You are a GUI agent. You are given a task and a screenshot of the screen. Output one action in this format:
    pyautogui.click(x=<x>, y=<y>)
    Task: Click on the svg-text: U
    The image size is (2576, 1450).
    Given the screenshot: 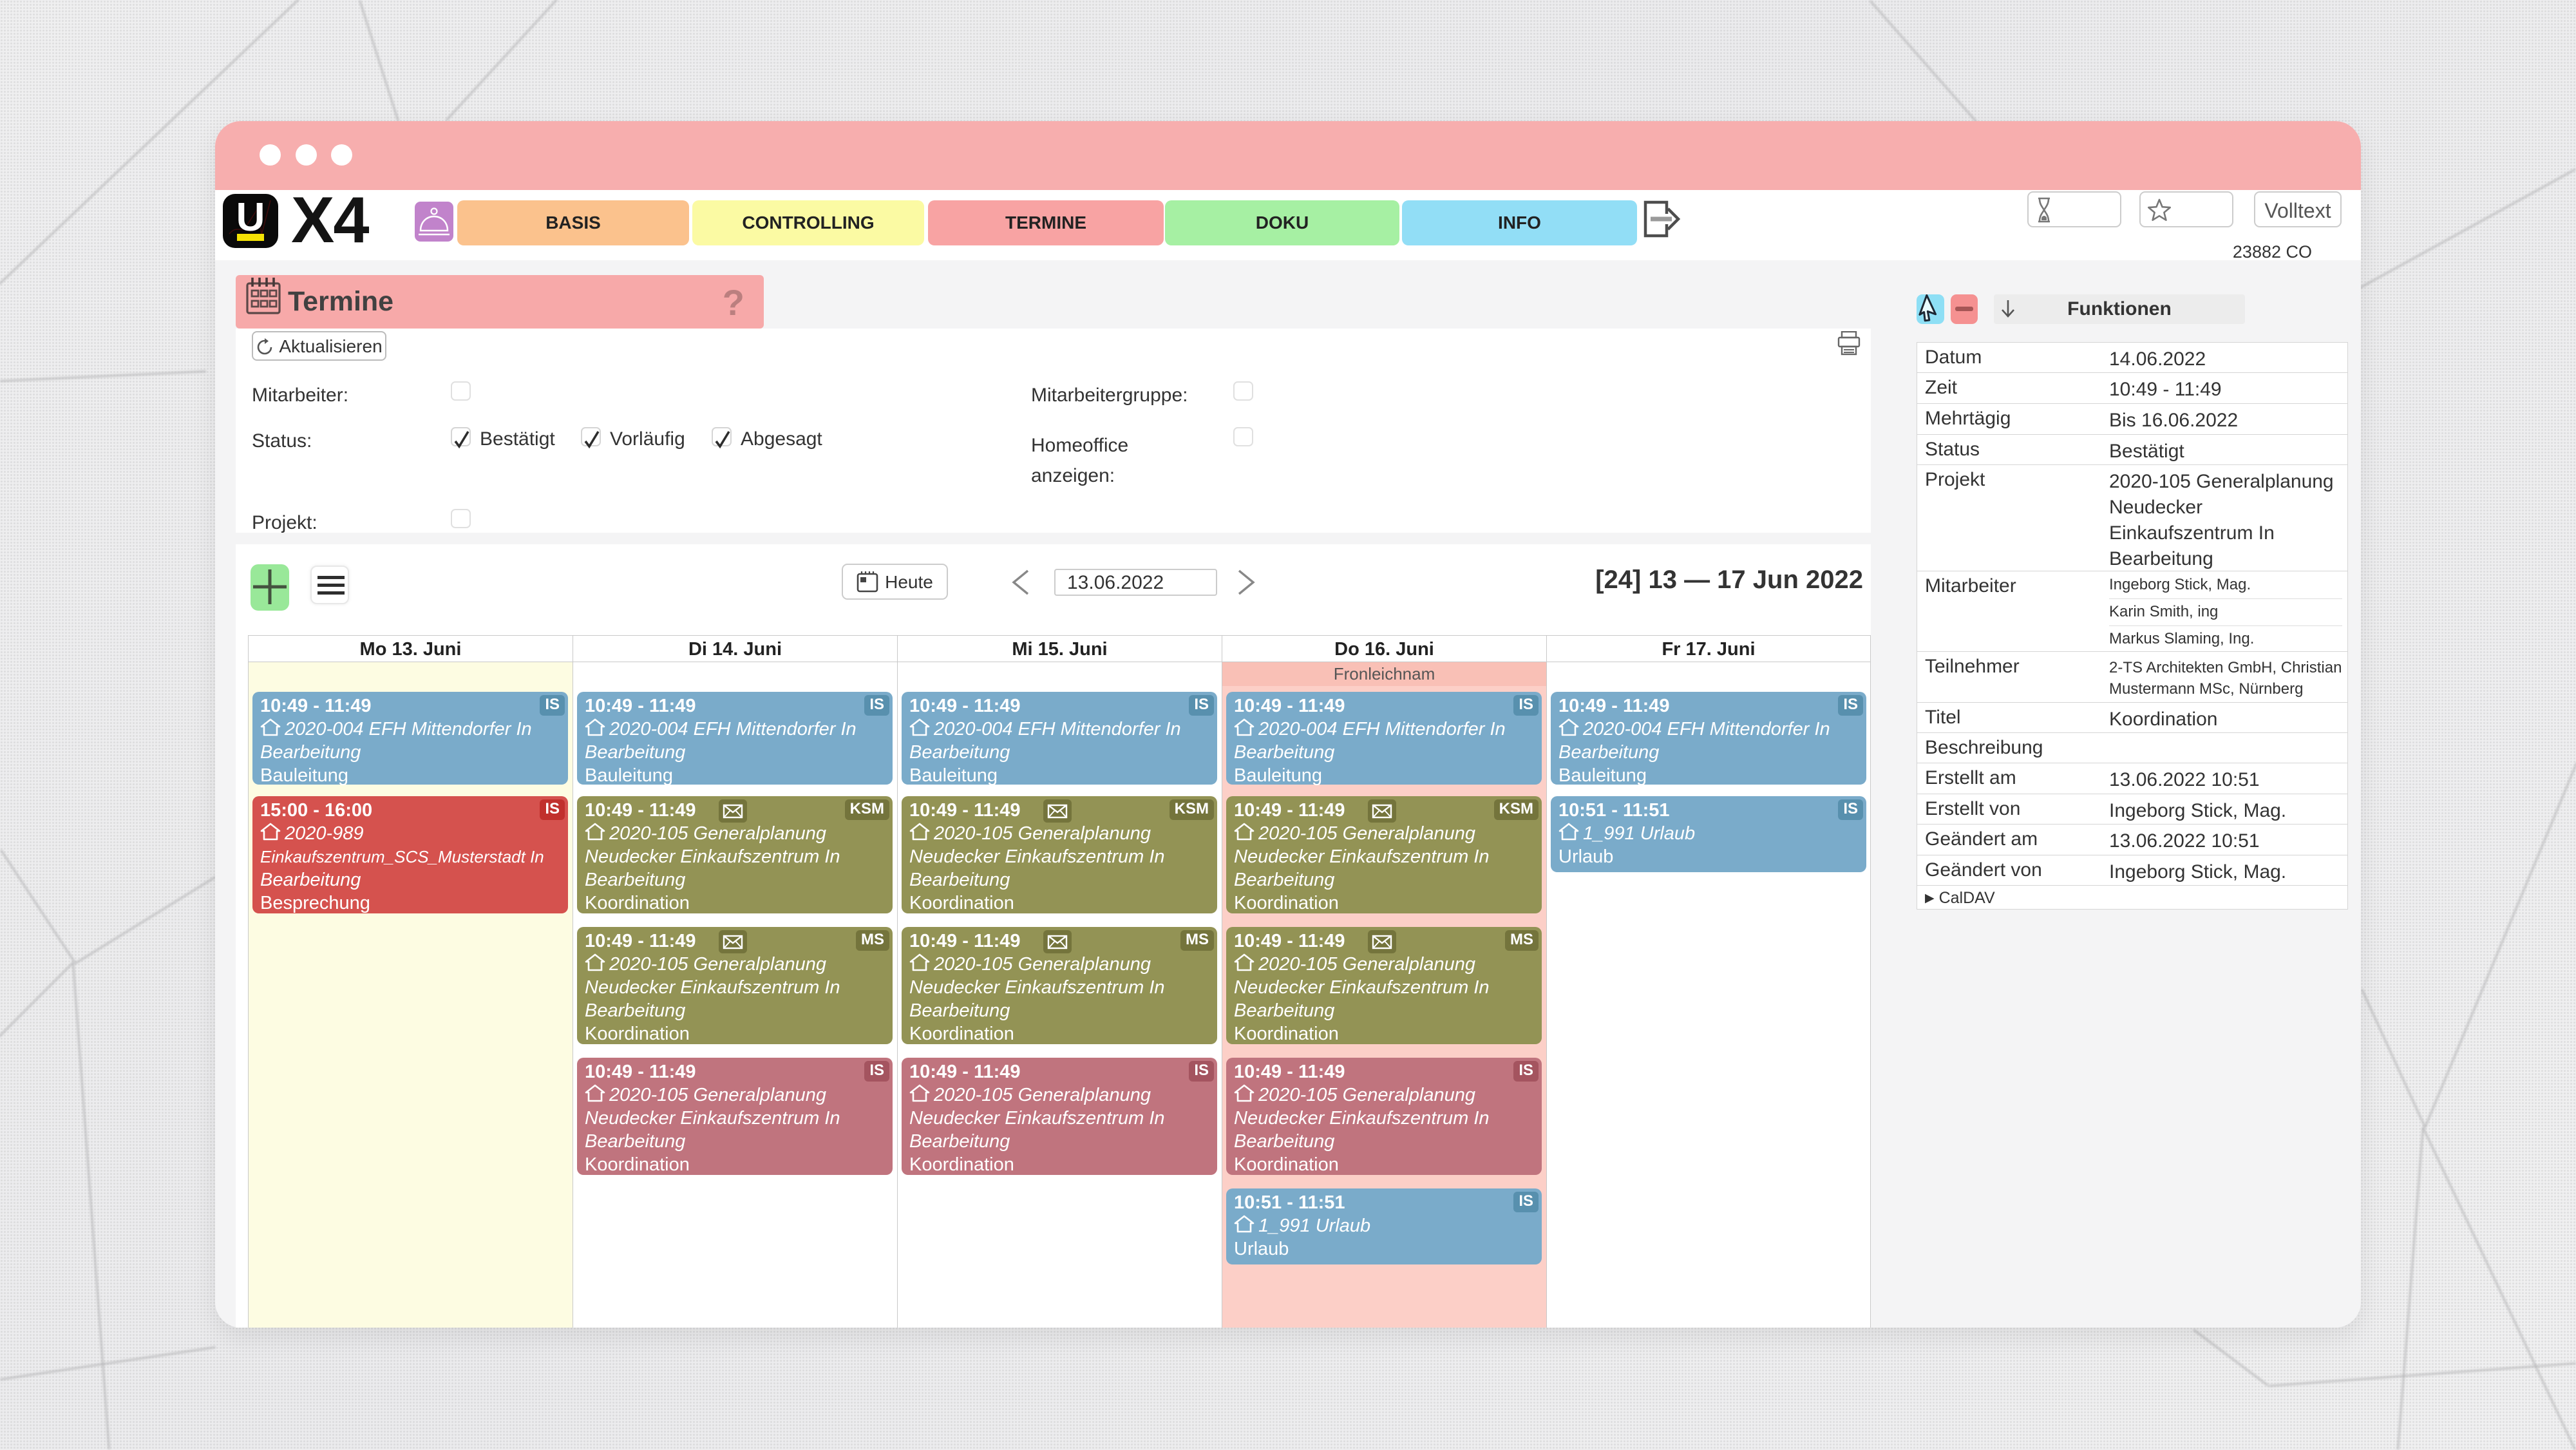 What is the action you would take?
    pyautogui.click(x=250, y=217)
    